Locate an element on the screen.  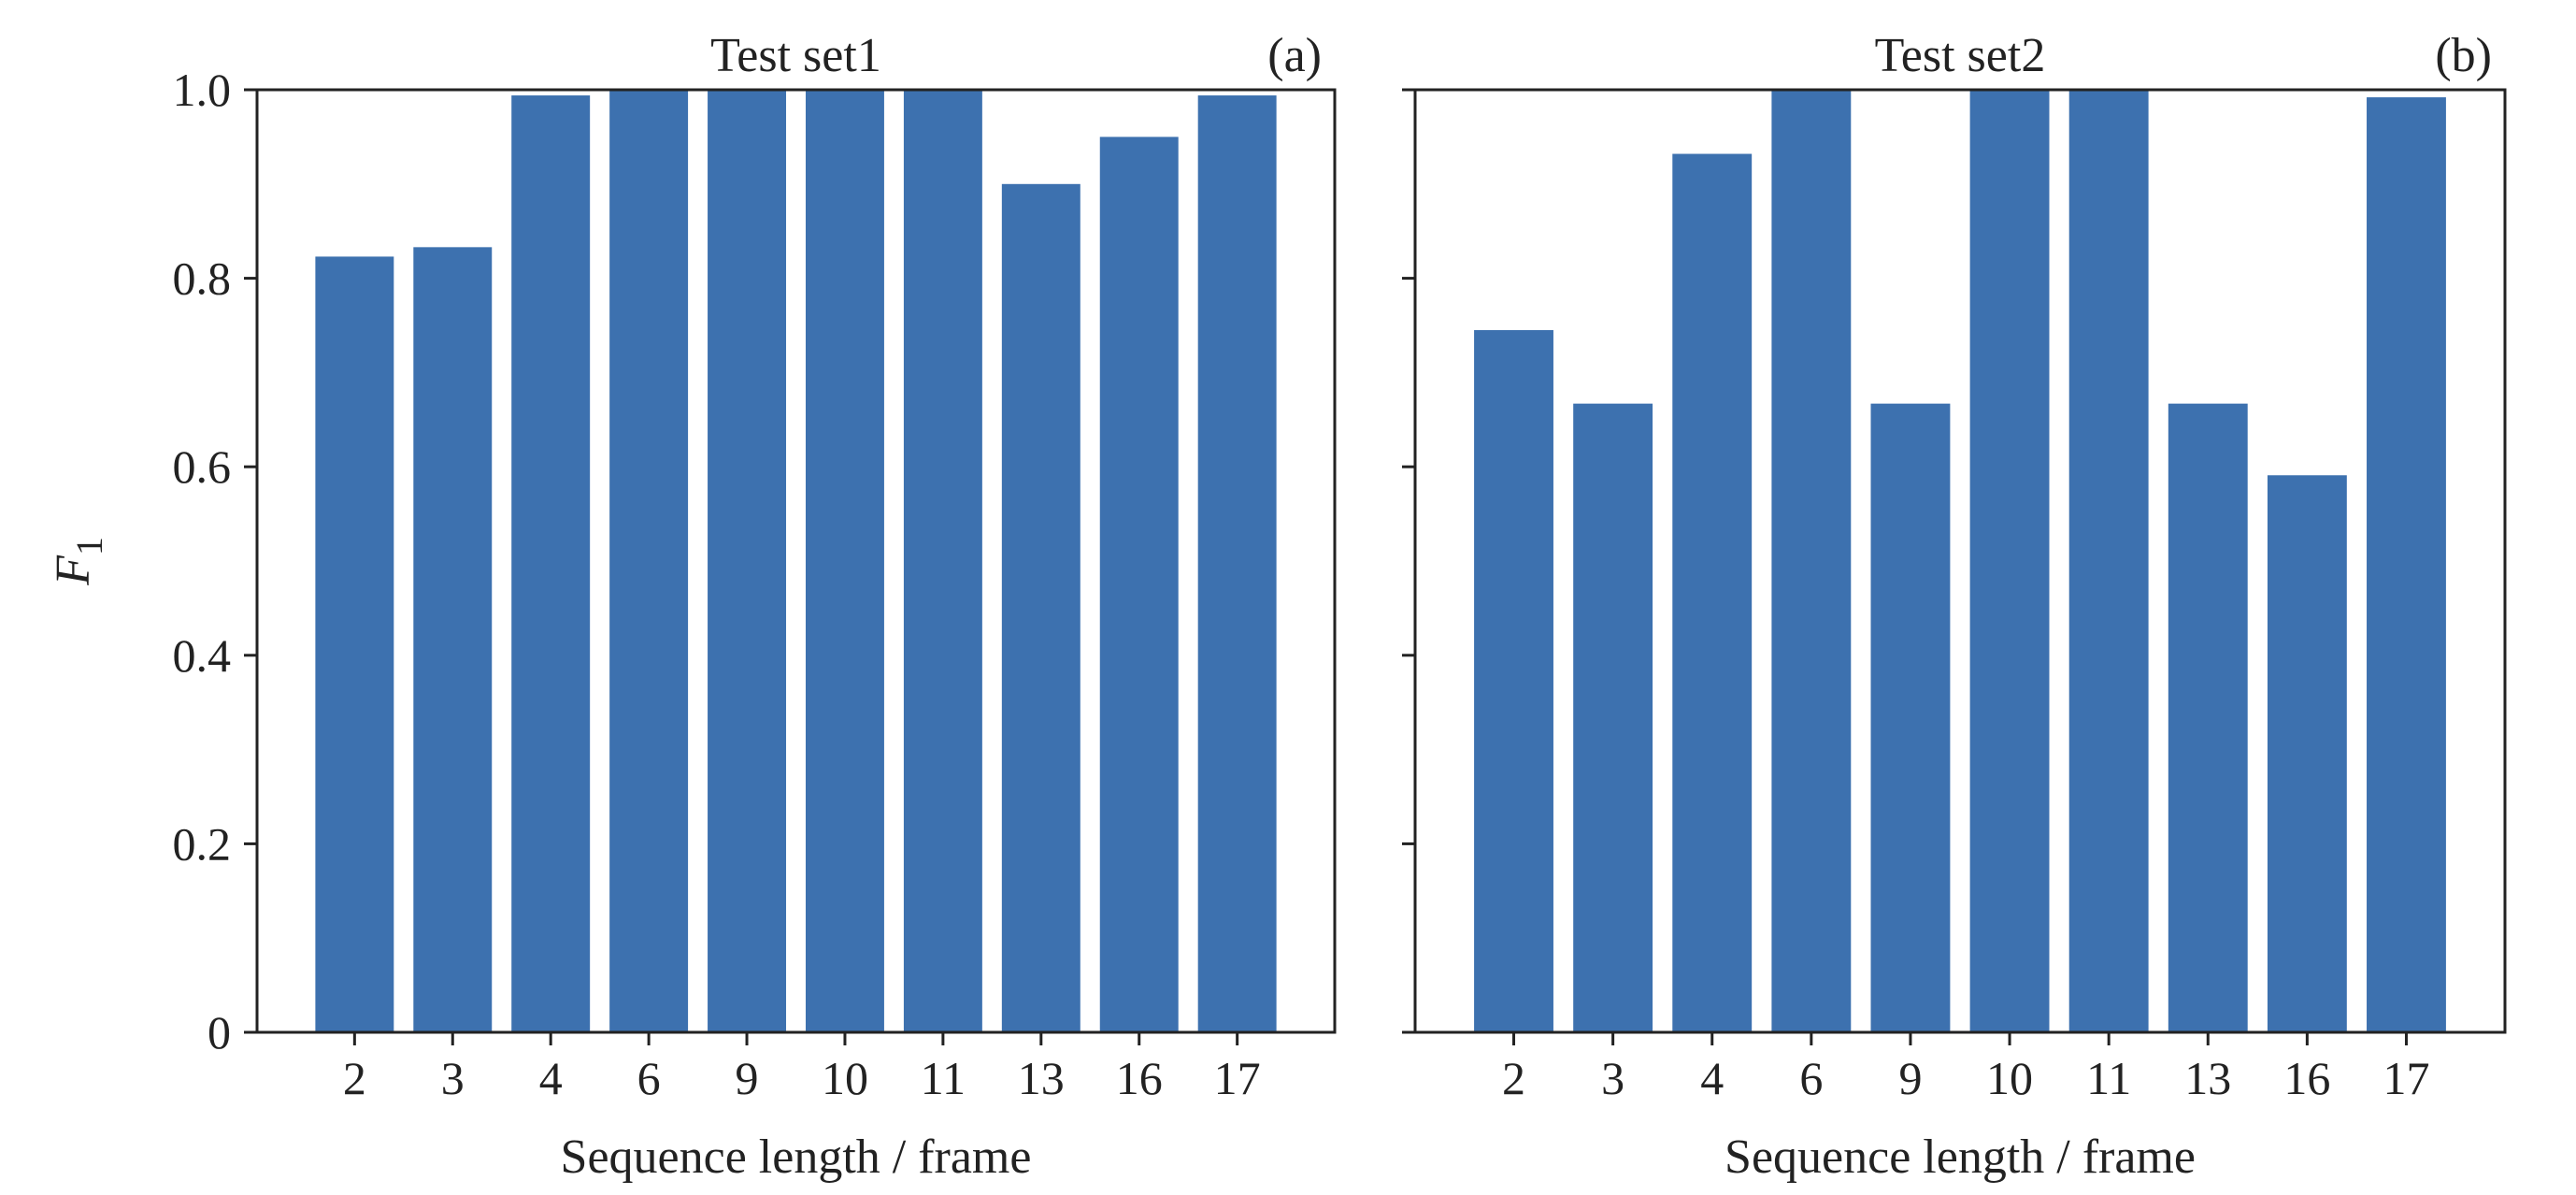
panel-title: Test set2 is located at coordinates (1960, 55).